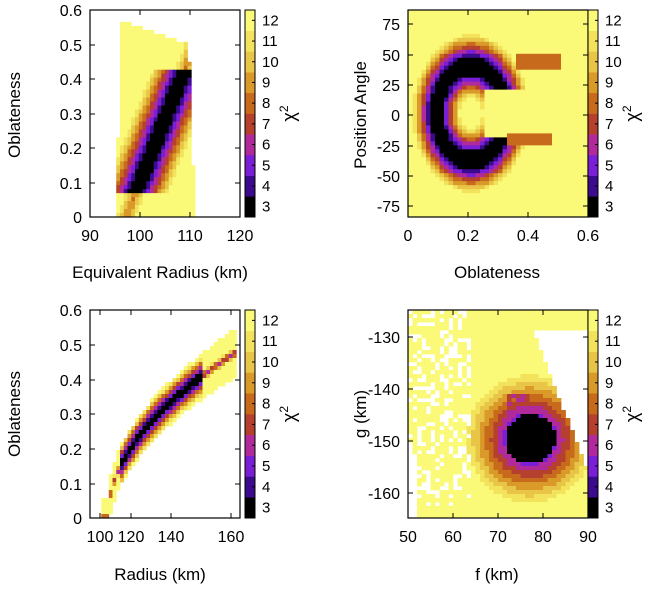 Image resolution: width=656 pixels, height=590 pixels. I want to click on y-tick-label: 25, so click(391, 86).